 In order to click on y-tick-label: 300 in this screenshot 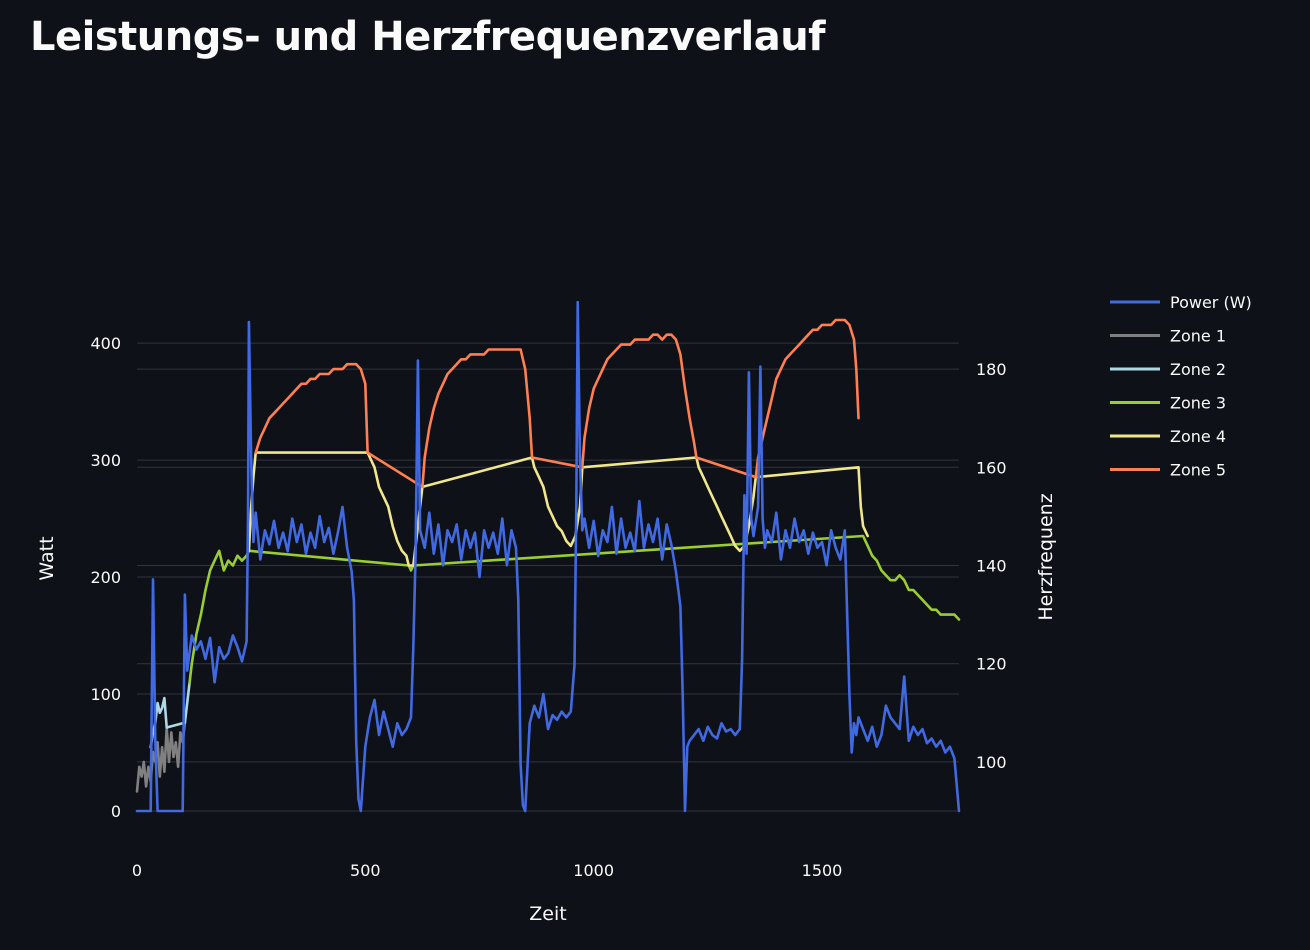, I will do `click(105, 460)`.